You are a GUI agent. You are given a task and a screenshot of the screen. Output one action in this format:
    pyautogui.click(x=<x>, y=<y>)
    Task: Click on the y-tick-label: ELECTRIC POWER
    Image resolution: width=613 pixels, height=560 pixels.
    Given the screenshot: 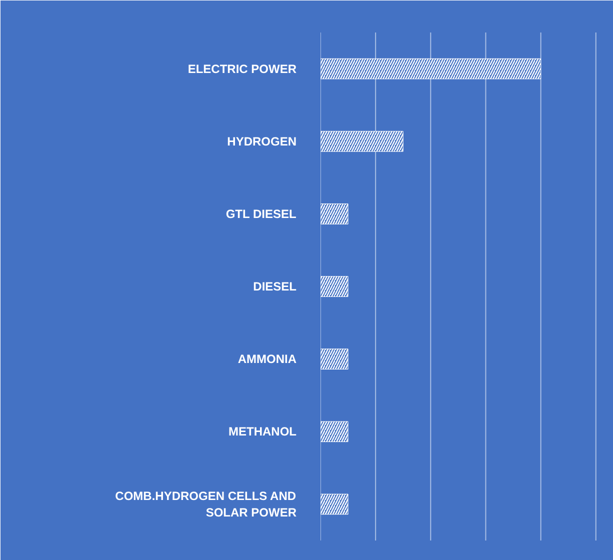 What is the action you would take?
    pyautogui.click(x=242, y=69)
    